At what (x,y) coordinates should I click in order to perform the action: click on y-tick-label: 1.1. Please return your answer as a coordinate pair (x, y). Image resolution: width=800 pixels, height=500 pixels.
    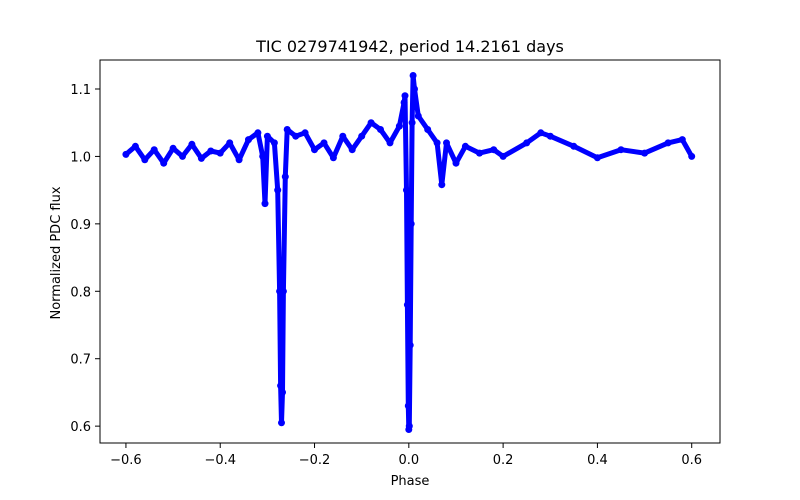
    Looking at the image, I should click on (80, 90).